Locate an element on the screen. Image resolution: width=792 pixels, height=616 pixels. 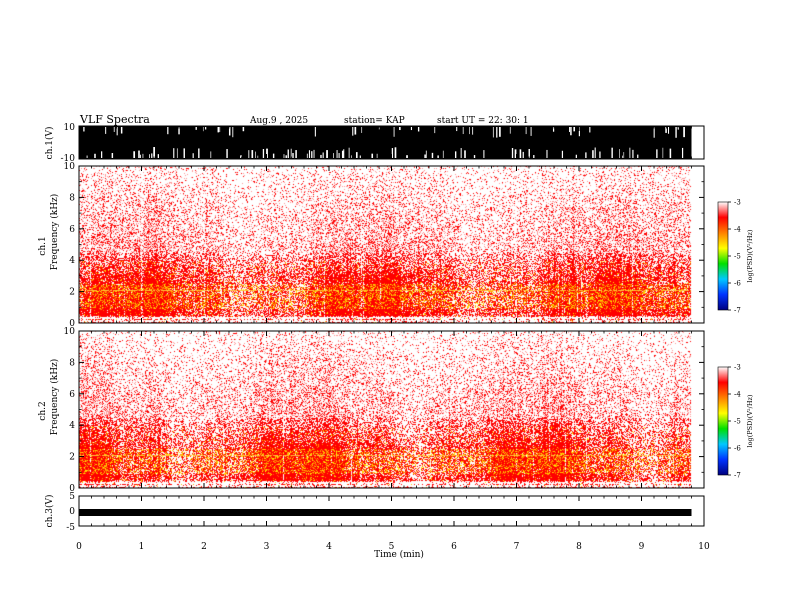
ytick-label: 4 is located at coordinates (72, 426).